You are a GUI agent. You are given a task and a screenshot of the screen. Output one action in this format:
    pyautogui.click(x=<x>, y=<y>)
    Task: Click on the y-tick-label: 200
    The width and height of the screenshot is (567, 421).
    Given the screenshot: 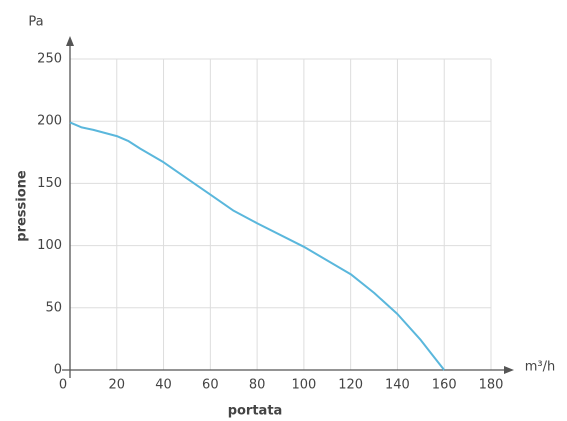 What is the action you would take?
    pyautogui.click(x=49, y=121)
    